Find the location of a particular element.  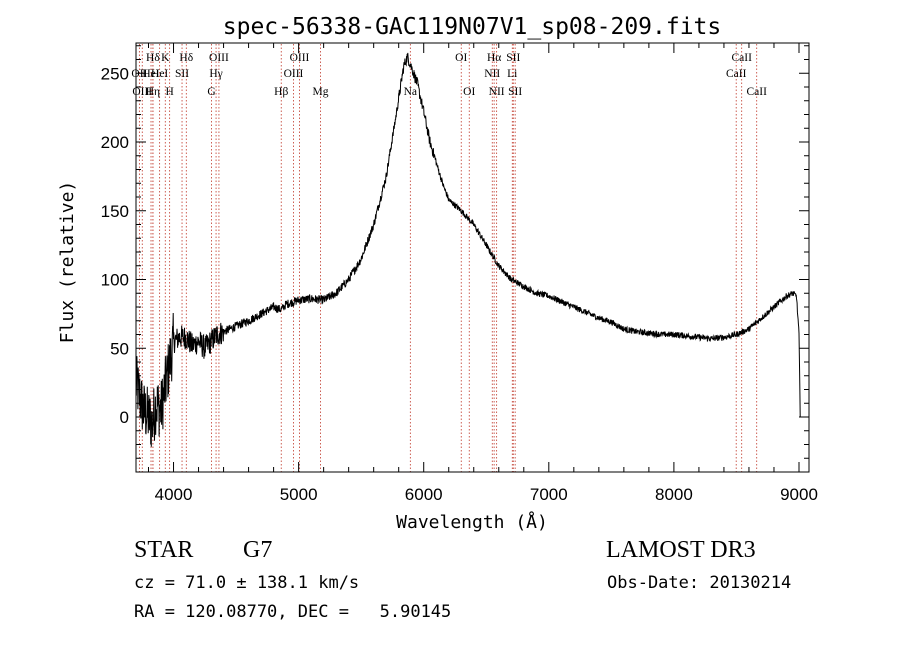

x-tick-label: 9000 is located at coordinates (799, 494).